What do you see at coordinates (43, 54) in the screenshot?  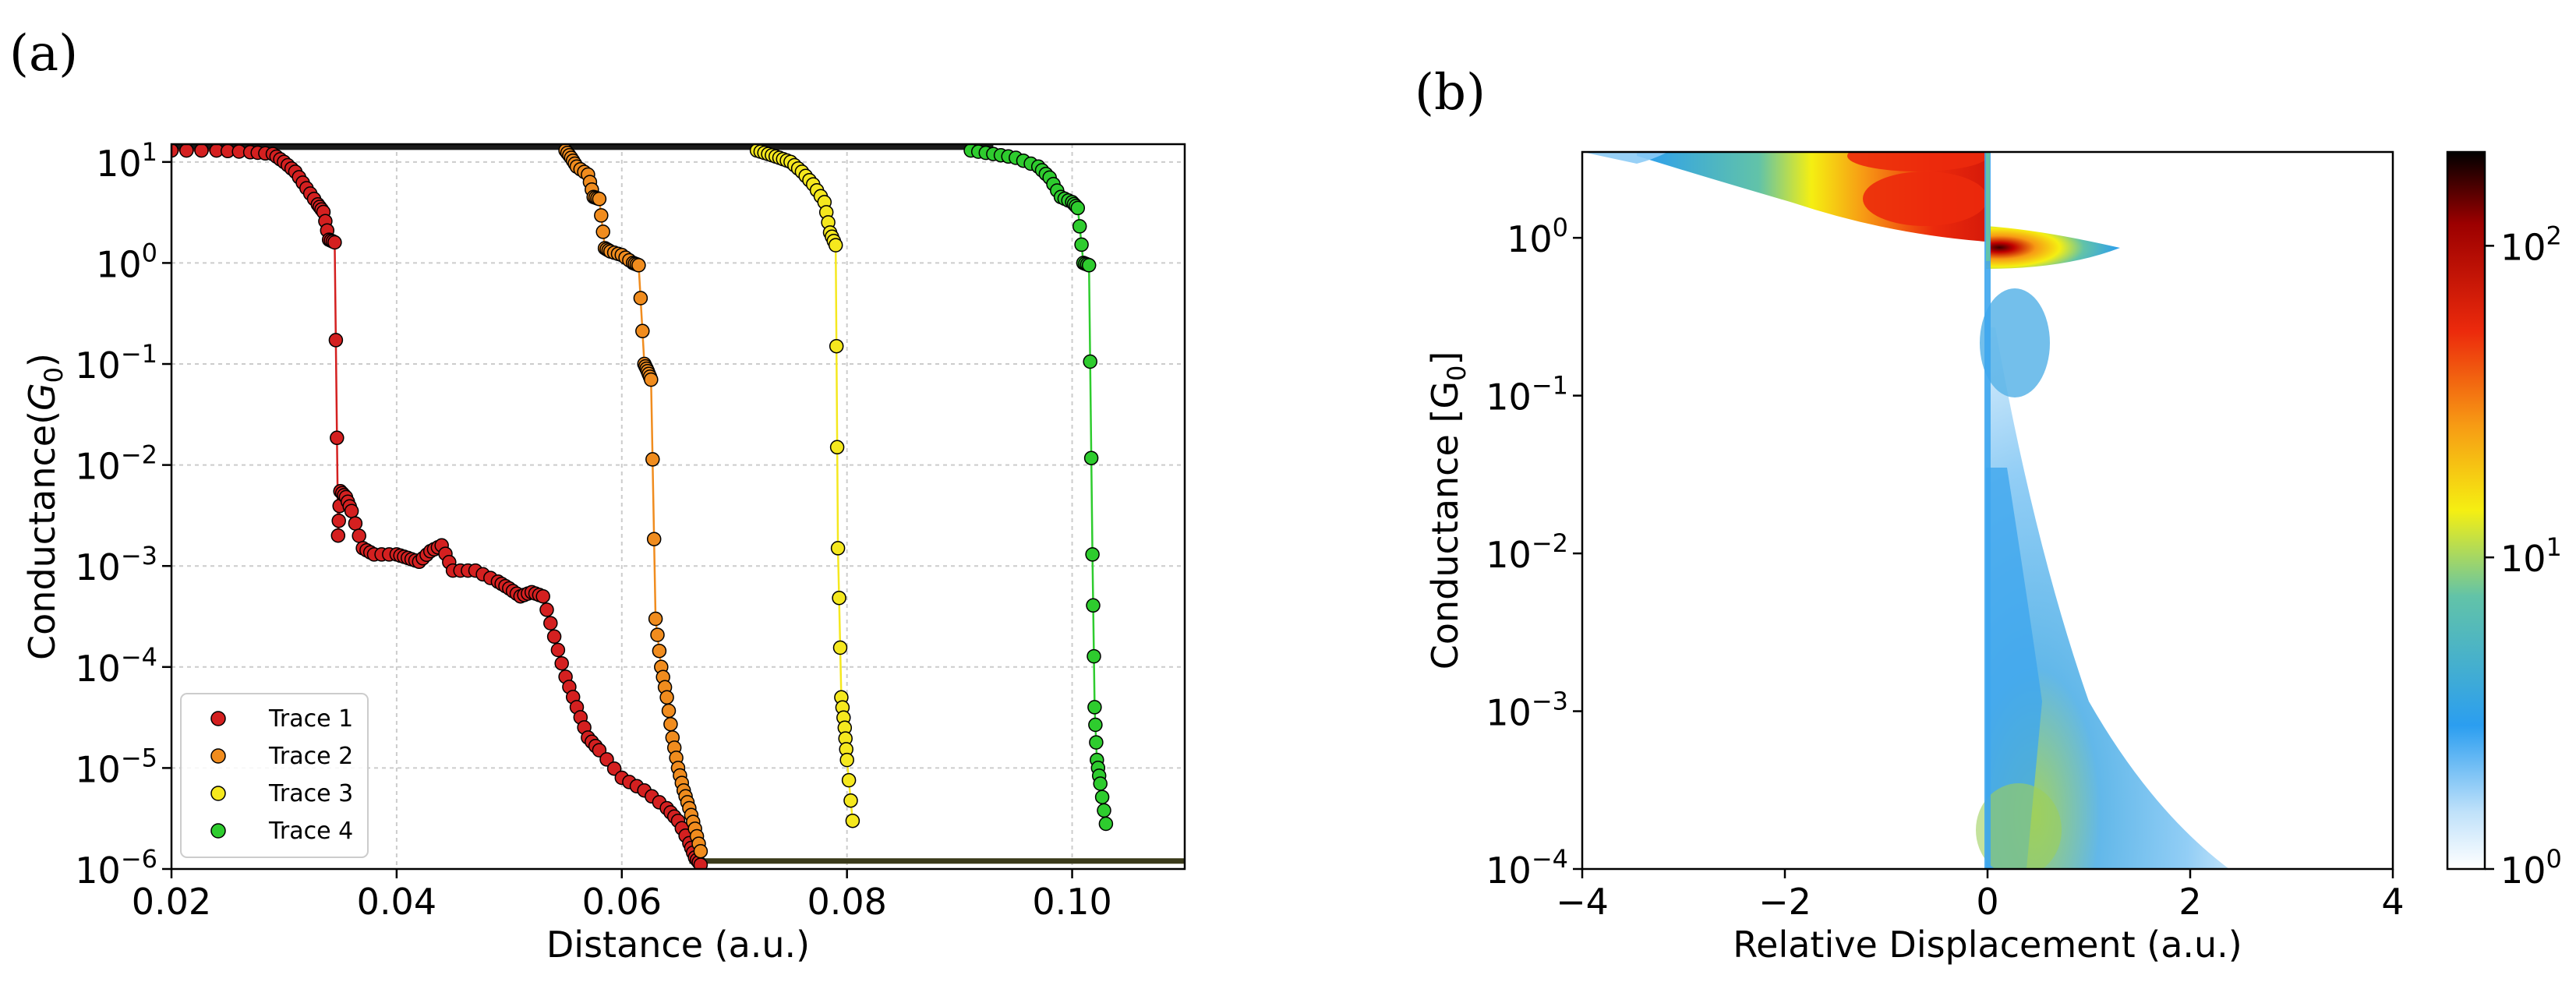 I see `panel-a-label: (a)` at bounding box center [43, 54].